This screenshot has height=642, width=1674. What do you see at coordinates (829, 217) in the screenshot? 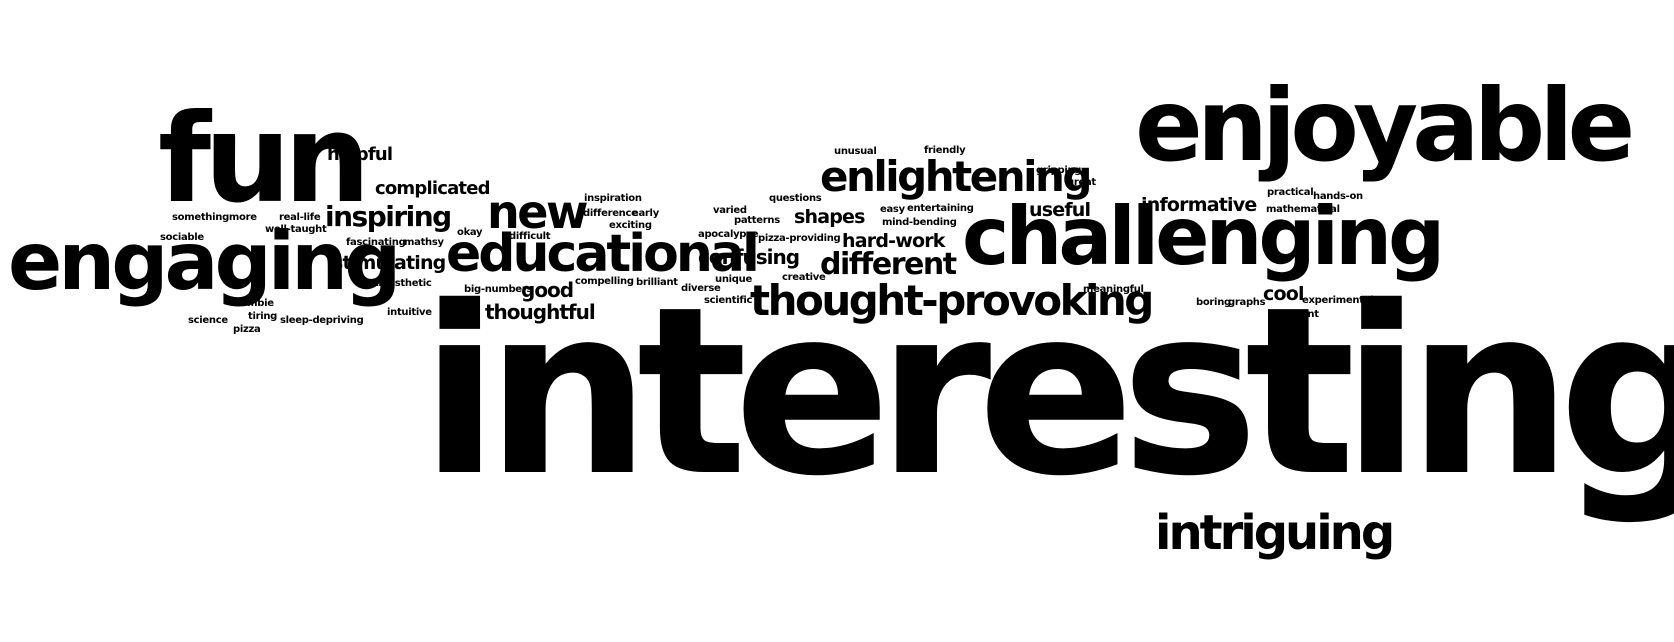
I see `word-shapes: shapes` at bounding box center [829, 217].